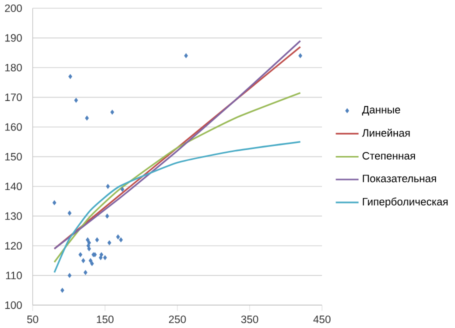 The image size is (455, 328). Describe the element at coordinates (177, 320) in the screenshot. I see `x-tick-label: 250` at that location.